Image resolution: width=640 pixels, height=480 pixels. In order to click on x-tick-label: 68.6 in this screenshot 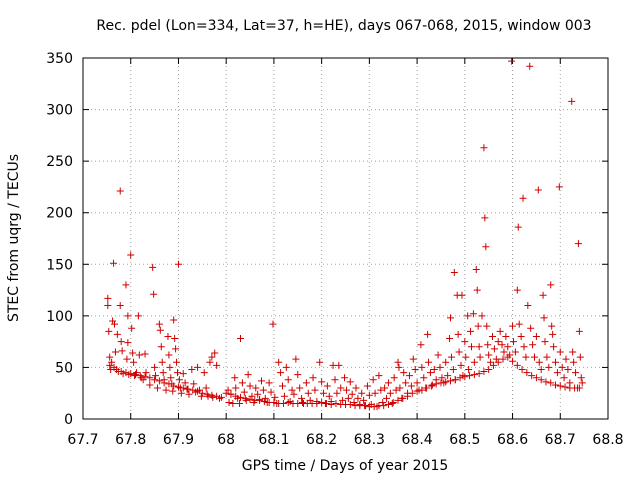, I will do `click(512, 440)`.